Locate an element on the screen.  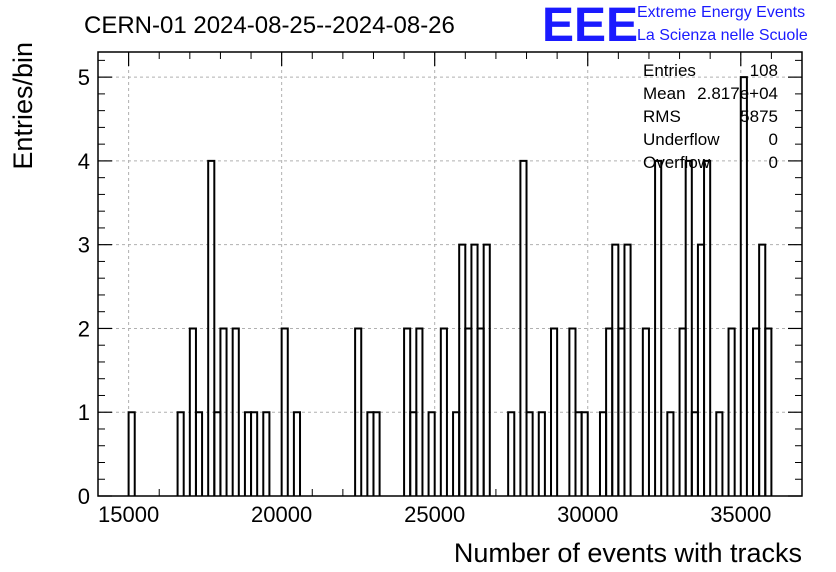
y-tick-label: 0 is located at coordinates (84, 496).